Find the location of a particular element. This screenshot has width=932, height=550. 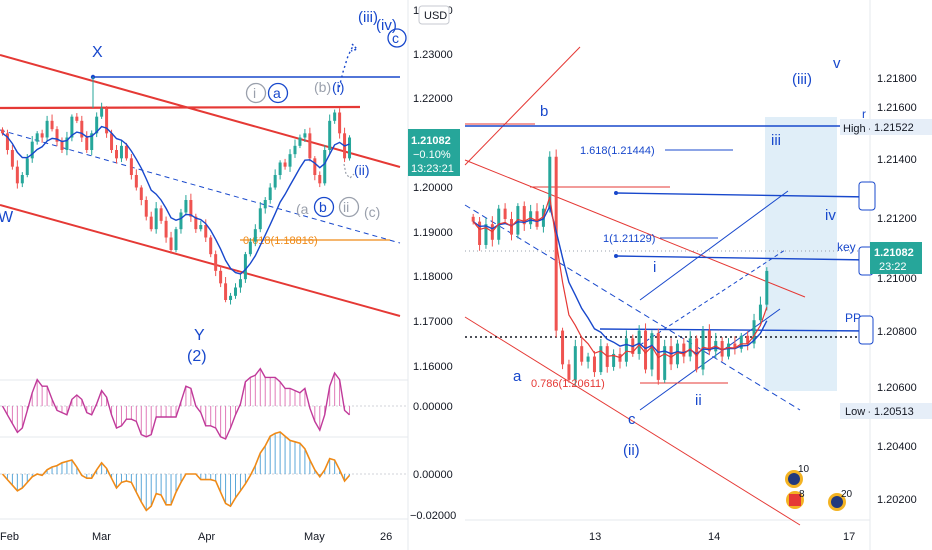

wave-b-gray: (b) is located at coordinates (322, 87).